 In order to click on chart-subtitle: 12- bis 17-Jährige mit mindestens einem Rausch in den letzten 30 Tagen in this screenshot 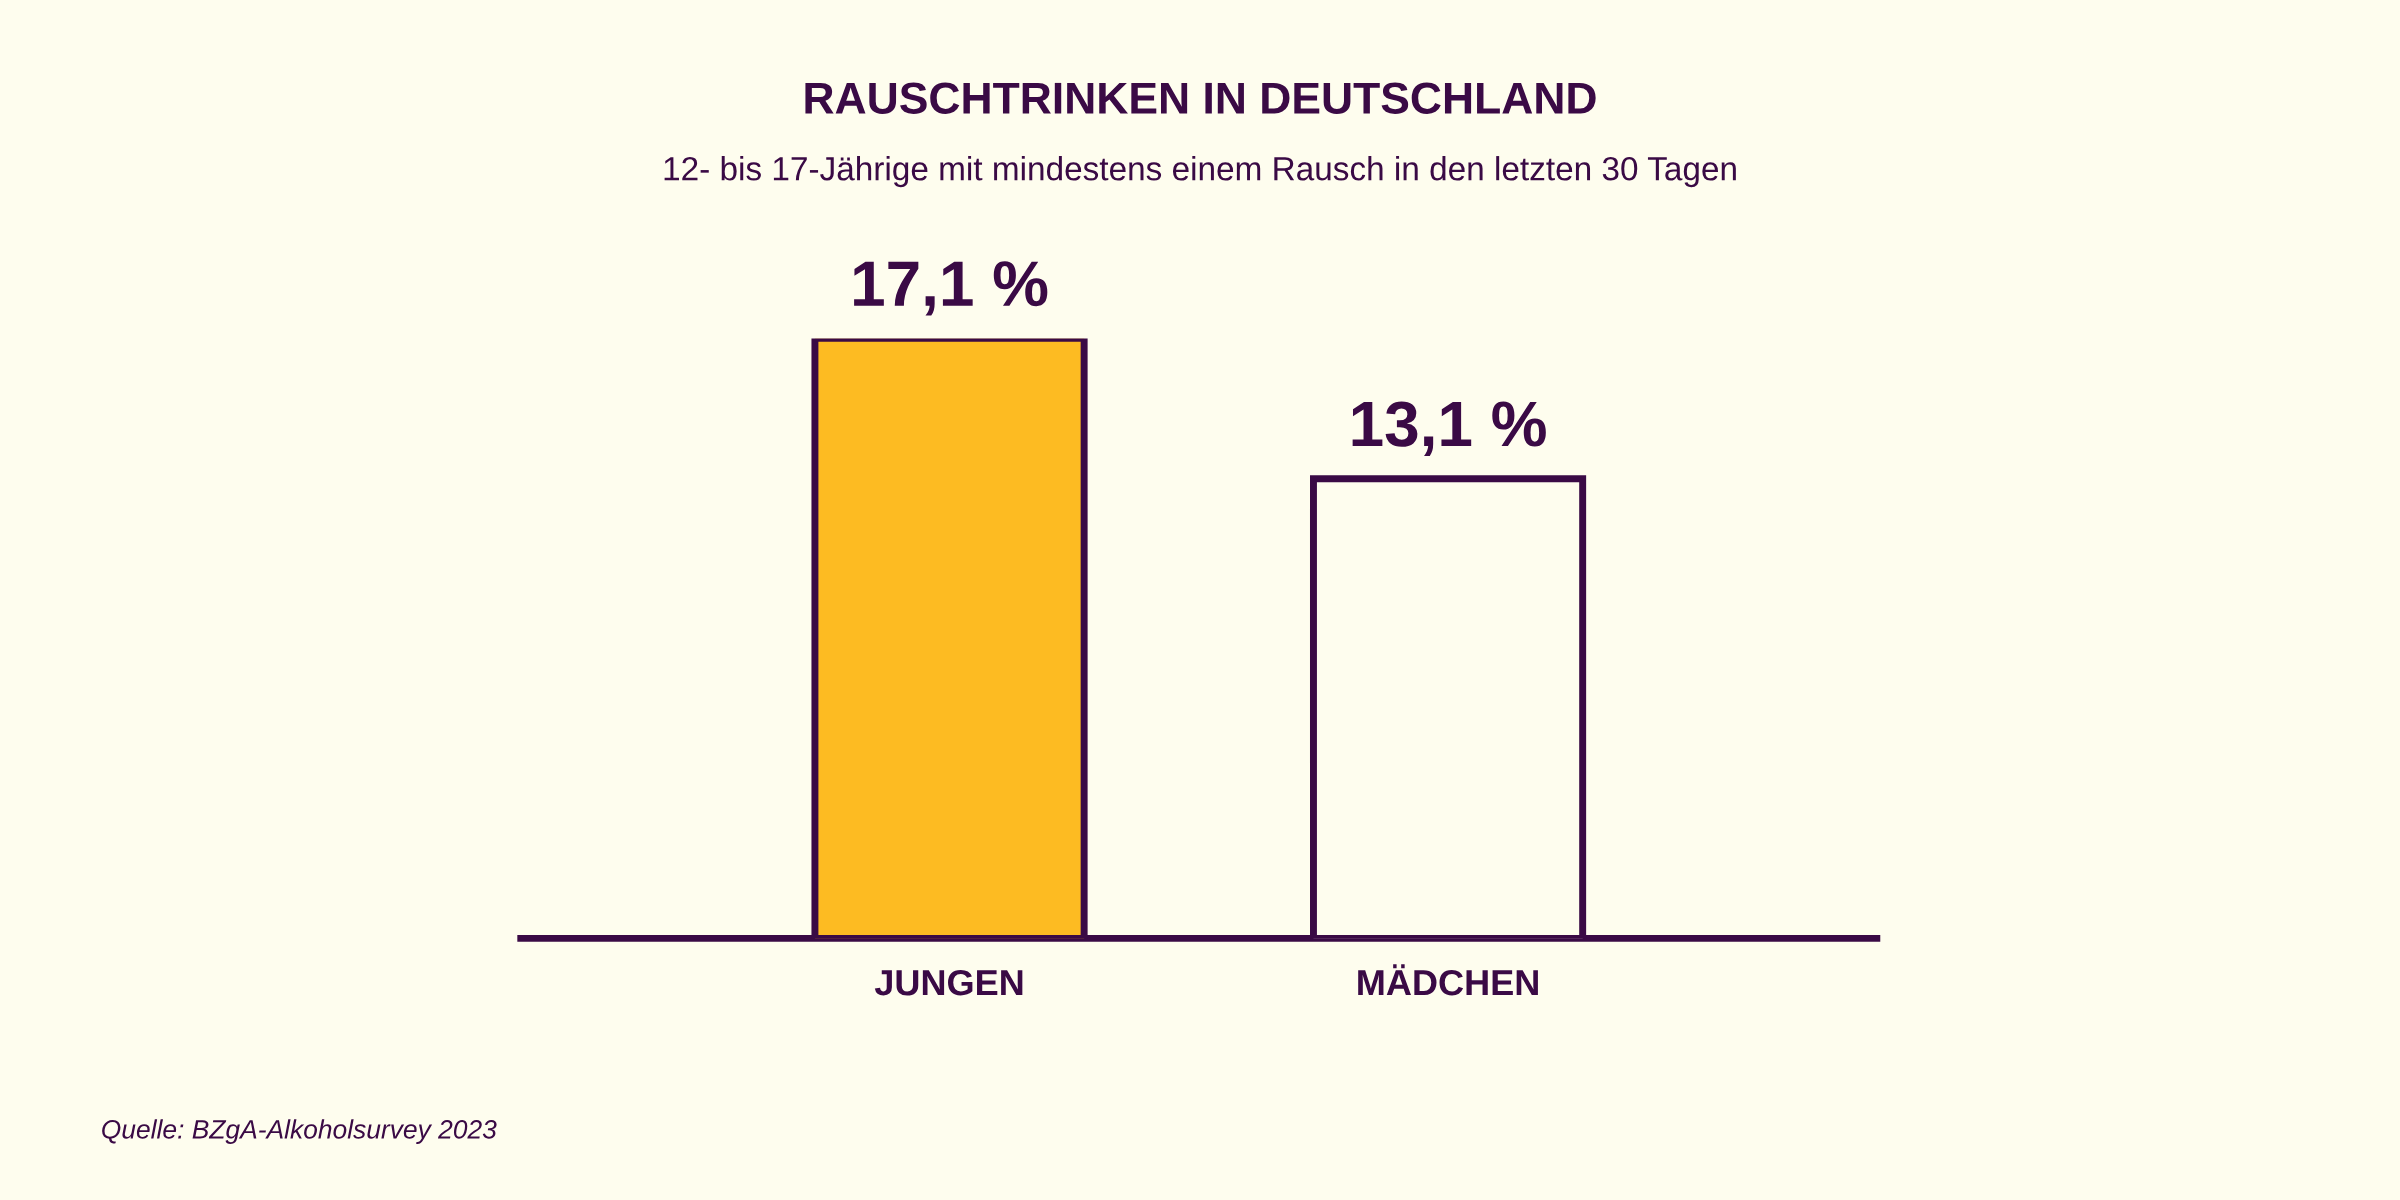, I will do `click(1200, 172)`.